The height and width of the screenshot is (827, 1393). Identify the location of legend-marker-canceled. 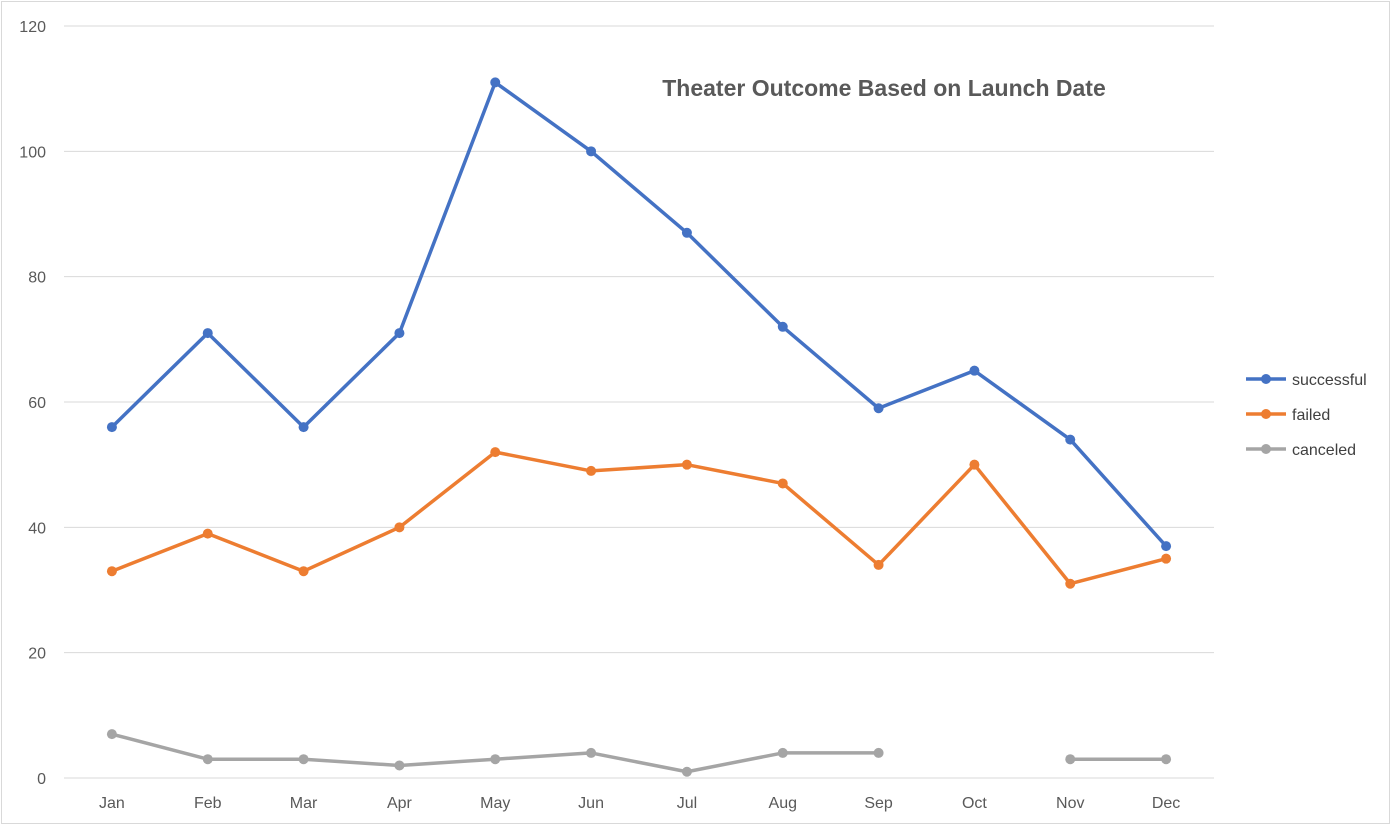
(1266, 449).